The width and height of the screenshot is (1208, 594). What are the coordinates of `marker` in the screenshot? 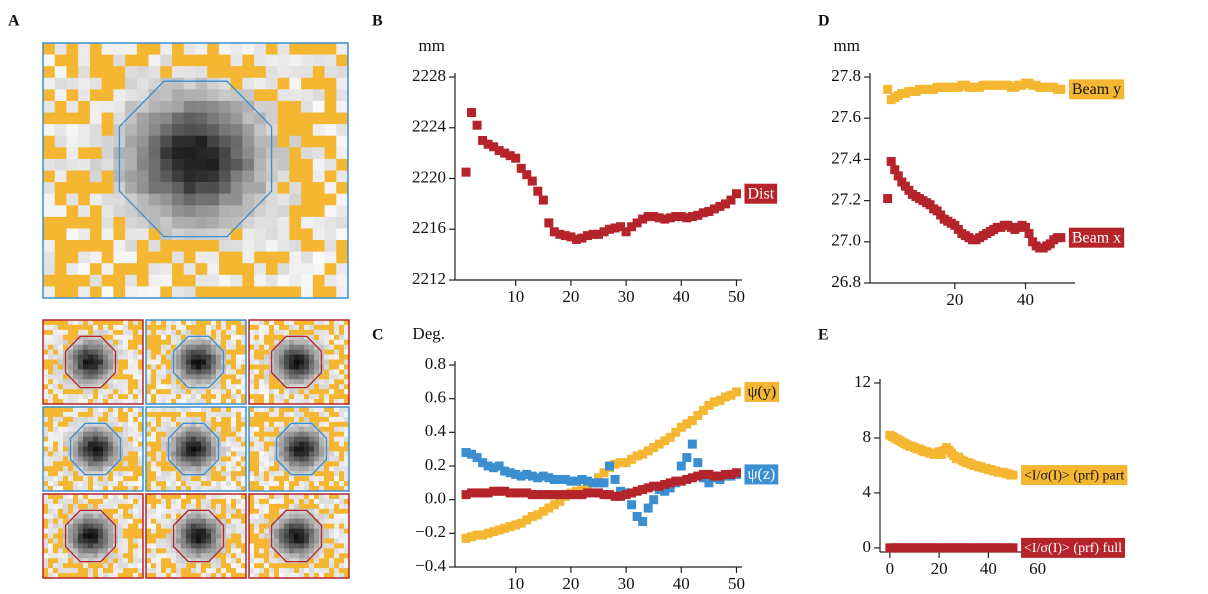 It's located at (615, 479).